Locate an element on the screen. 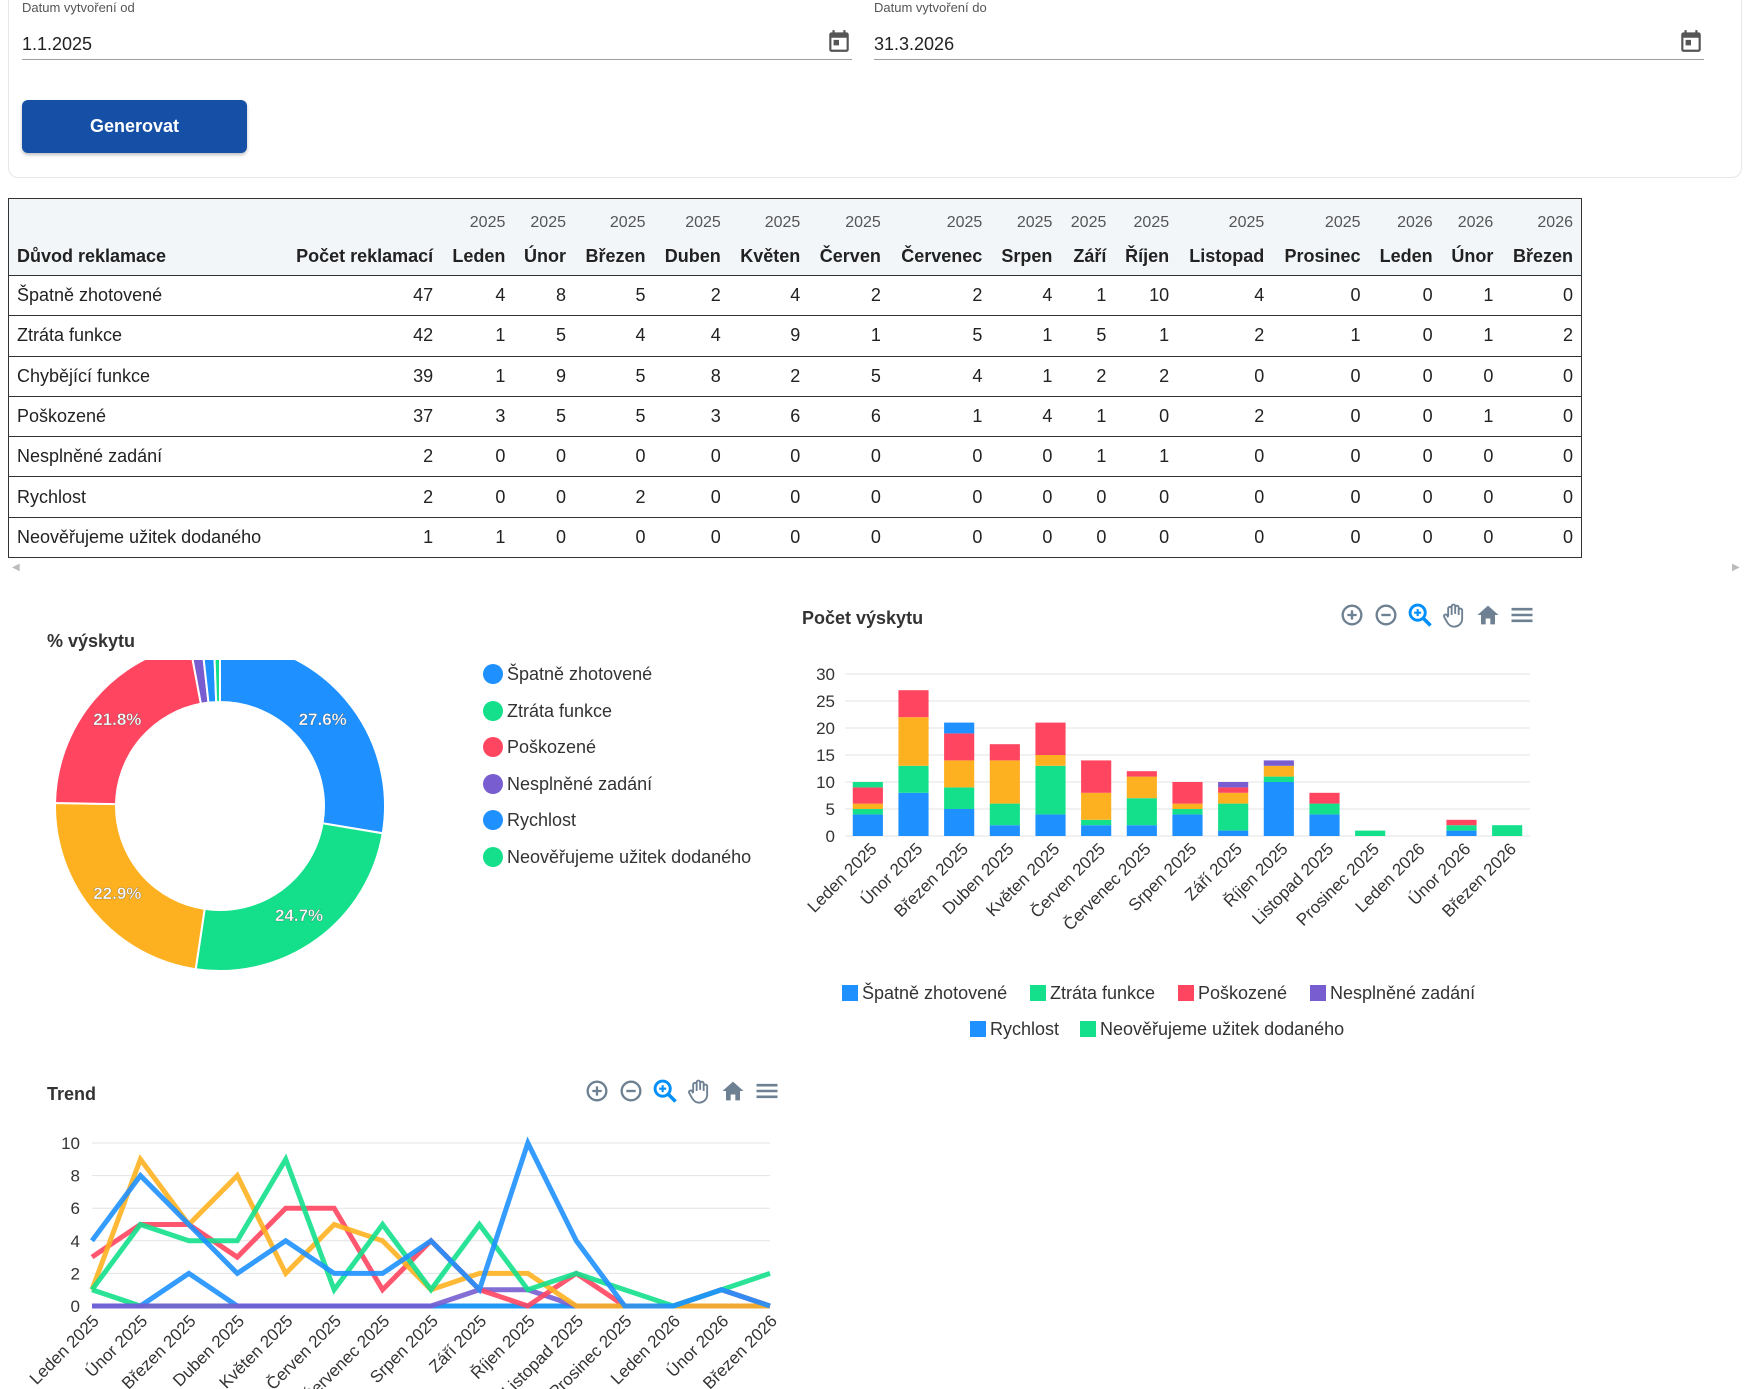 Image resolution: width=1751 pixels, height=1389 pixels. generate-button: Generovat is located at coordinates (134, 126).